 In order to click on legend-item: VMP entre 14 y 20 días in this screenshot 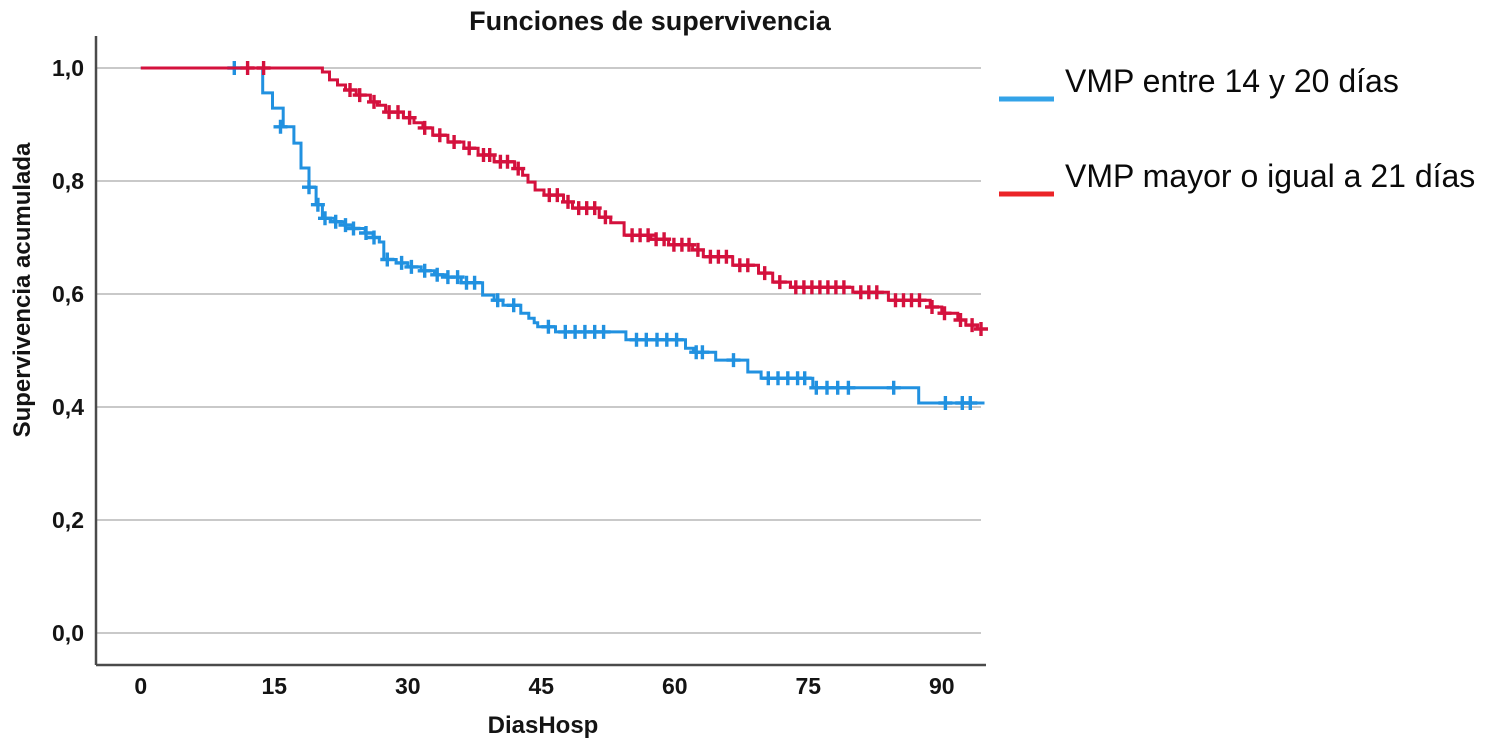, I will do `click(1199, 82)`.